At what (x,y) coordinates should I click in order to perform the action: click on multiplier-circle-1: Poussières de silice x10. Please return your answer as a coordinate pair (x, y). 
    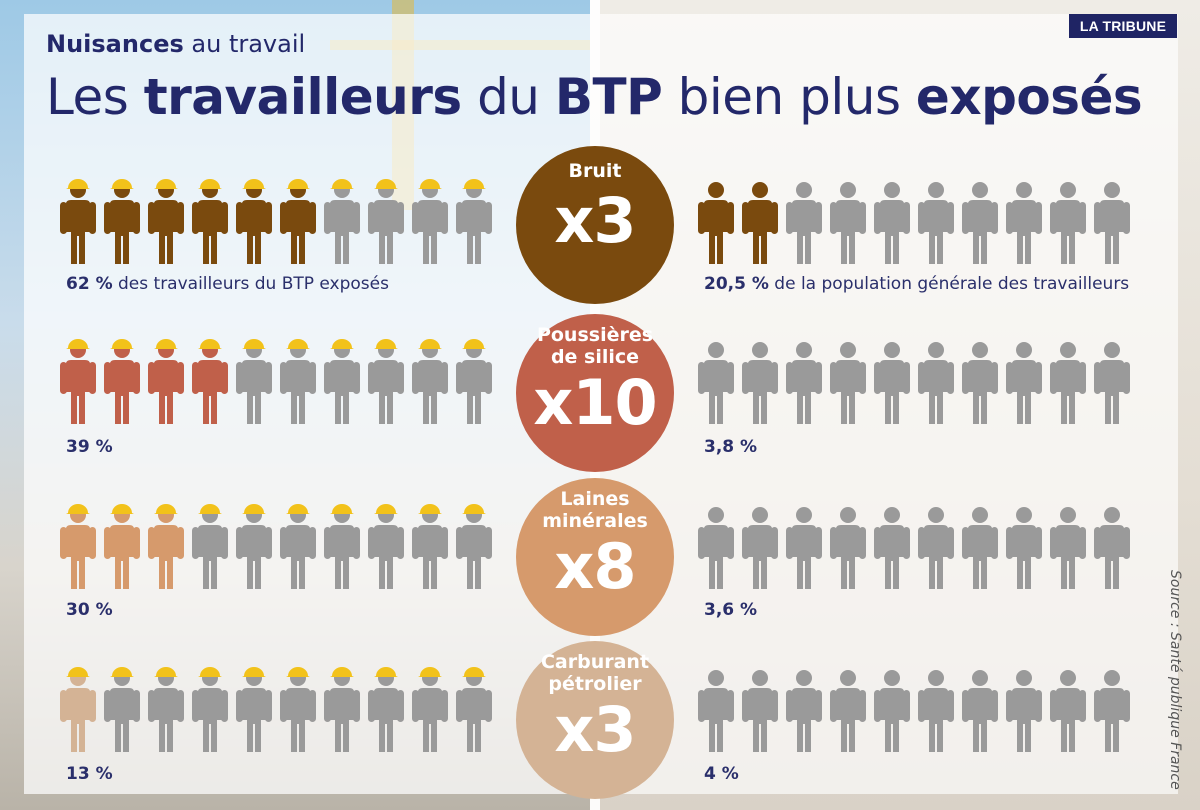
    Looking at the image, I should click on (595, 393).